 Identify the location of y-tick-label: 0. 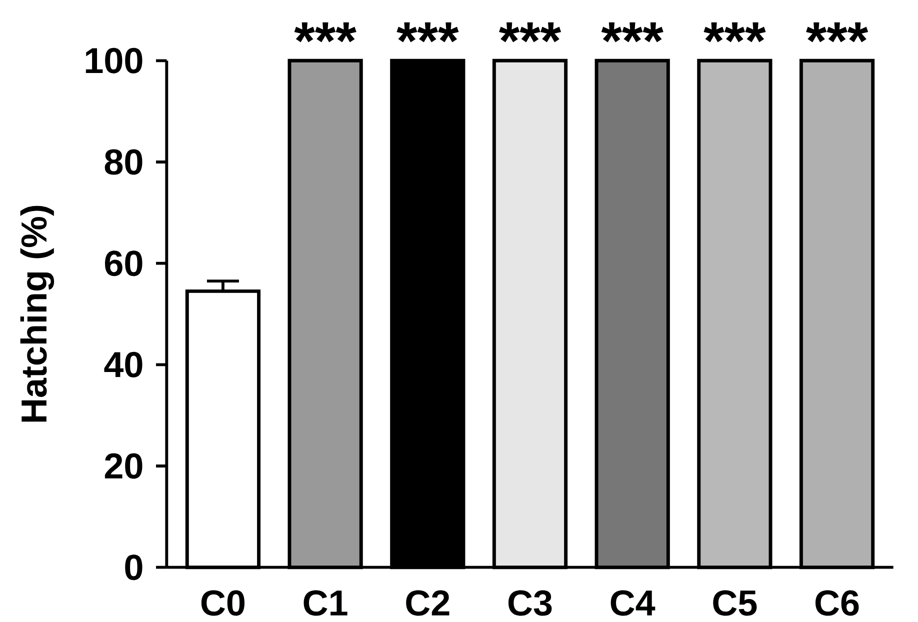
(133, 567).